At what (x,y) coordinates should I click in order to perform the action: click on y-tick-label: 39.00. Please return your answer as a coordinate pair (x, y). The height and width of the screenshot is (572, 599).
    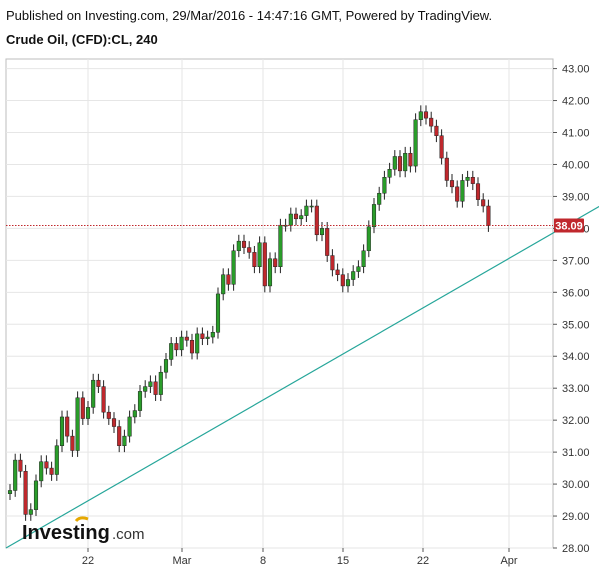
    Looking at the image, I should click on (576, 197).